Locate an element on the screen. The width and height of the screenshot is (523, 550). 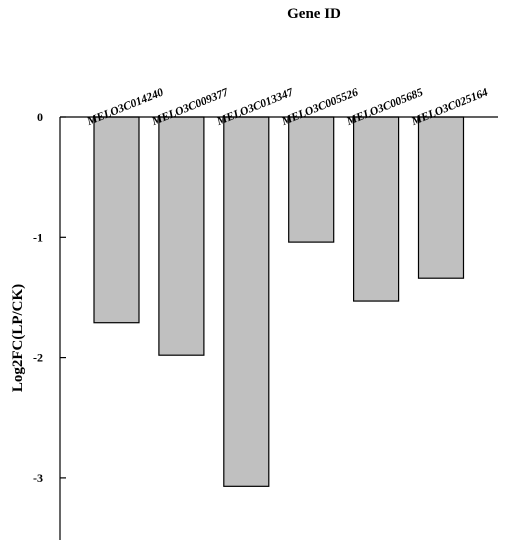
bar-melo3c014240 is located at coordinates (116, 220).